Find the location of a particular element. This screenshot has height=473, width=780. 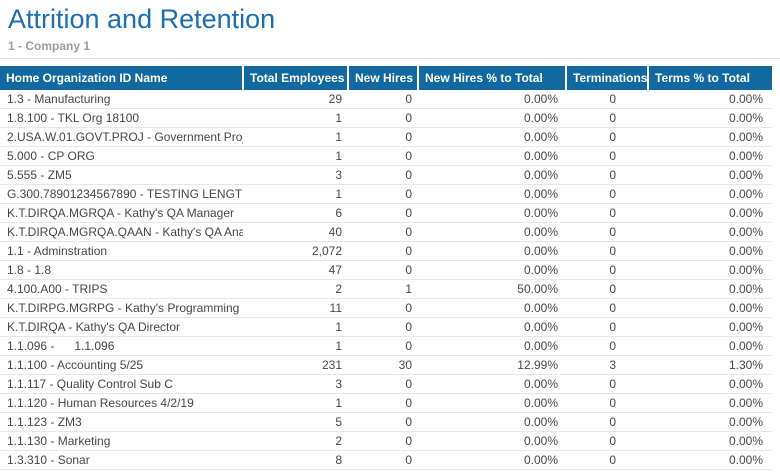

org-name-cell: 4.100.A00 - TRIPS is located at coordinates (121, 289).